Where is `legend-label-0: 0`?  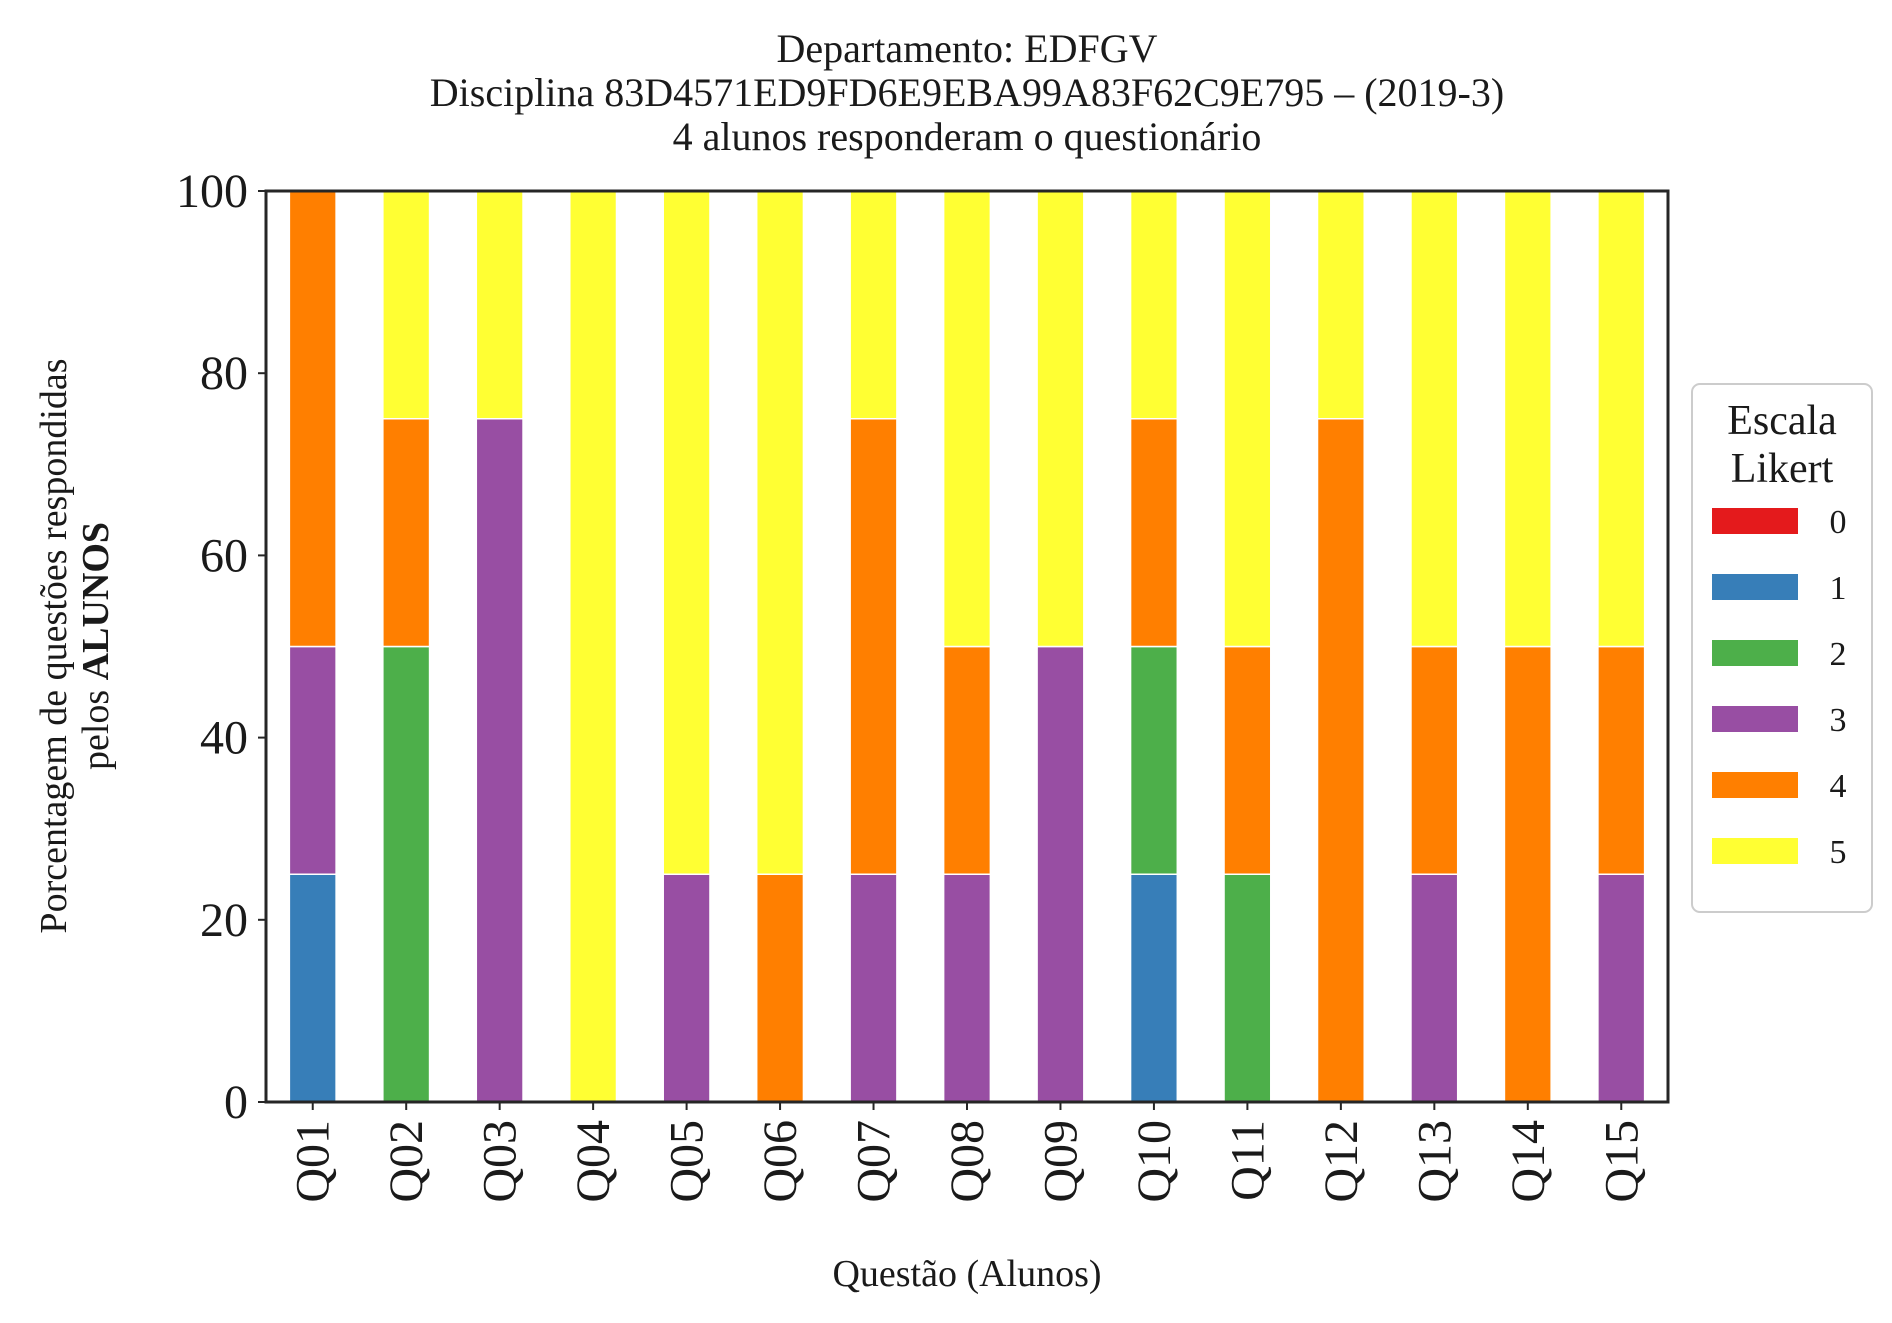 legend-label-0: 0 is located at coordinates (1838, 522).